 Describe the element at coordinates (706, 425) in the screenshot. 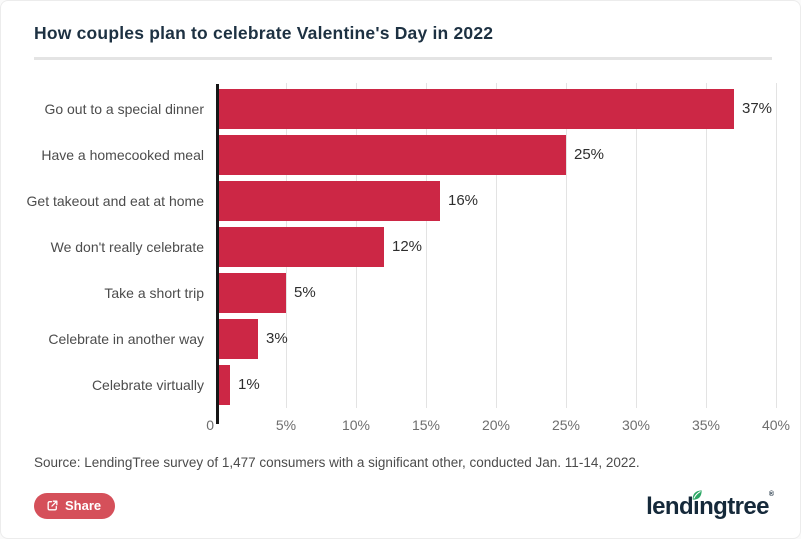

I see `x-tick-label: 35%` at that location.